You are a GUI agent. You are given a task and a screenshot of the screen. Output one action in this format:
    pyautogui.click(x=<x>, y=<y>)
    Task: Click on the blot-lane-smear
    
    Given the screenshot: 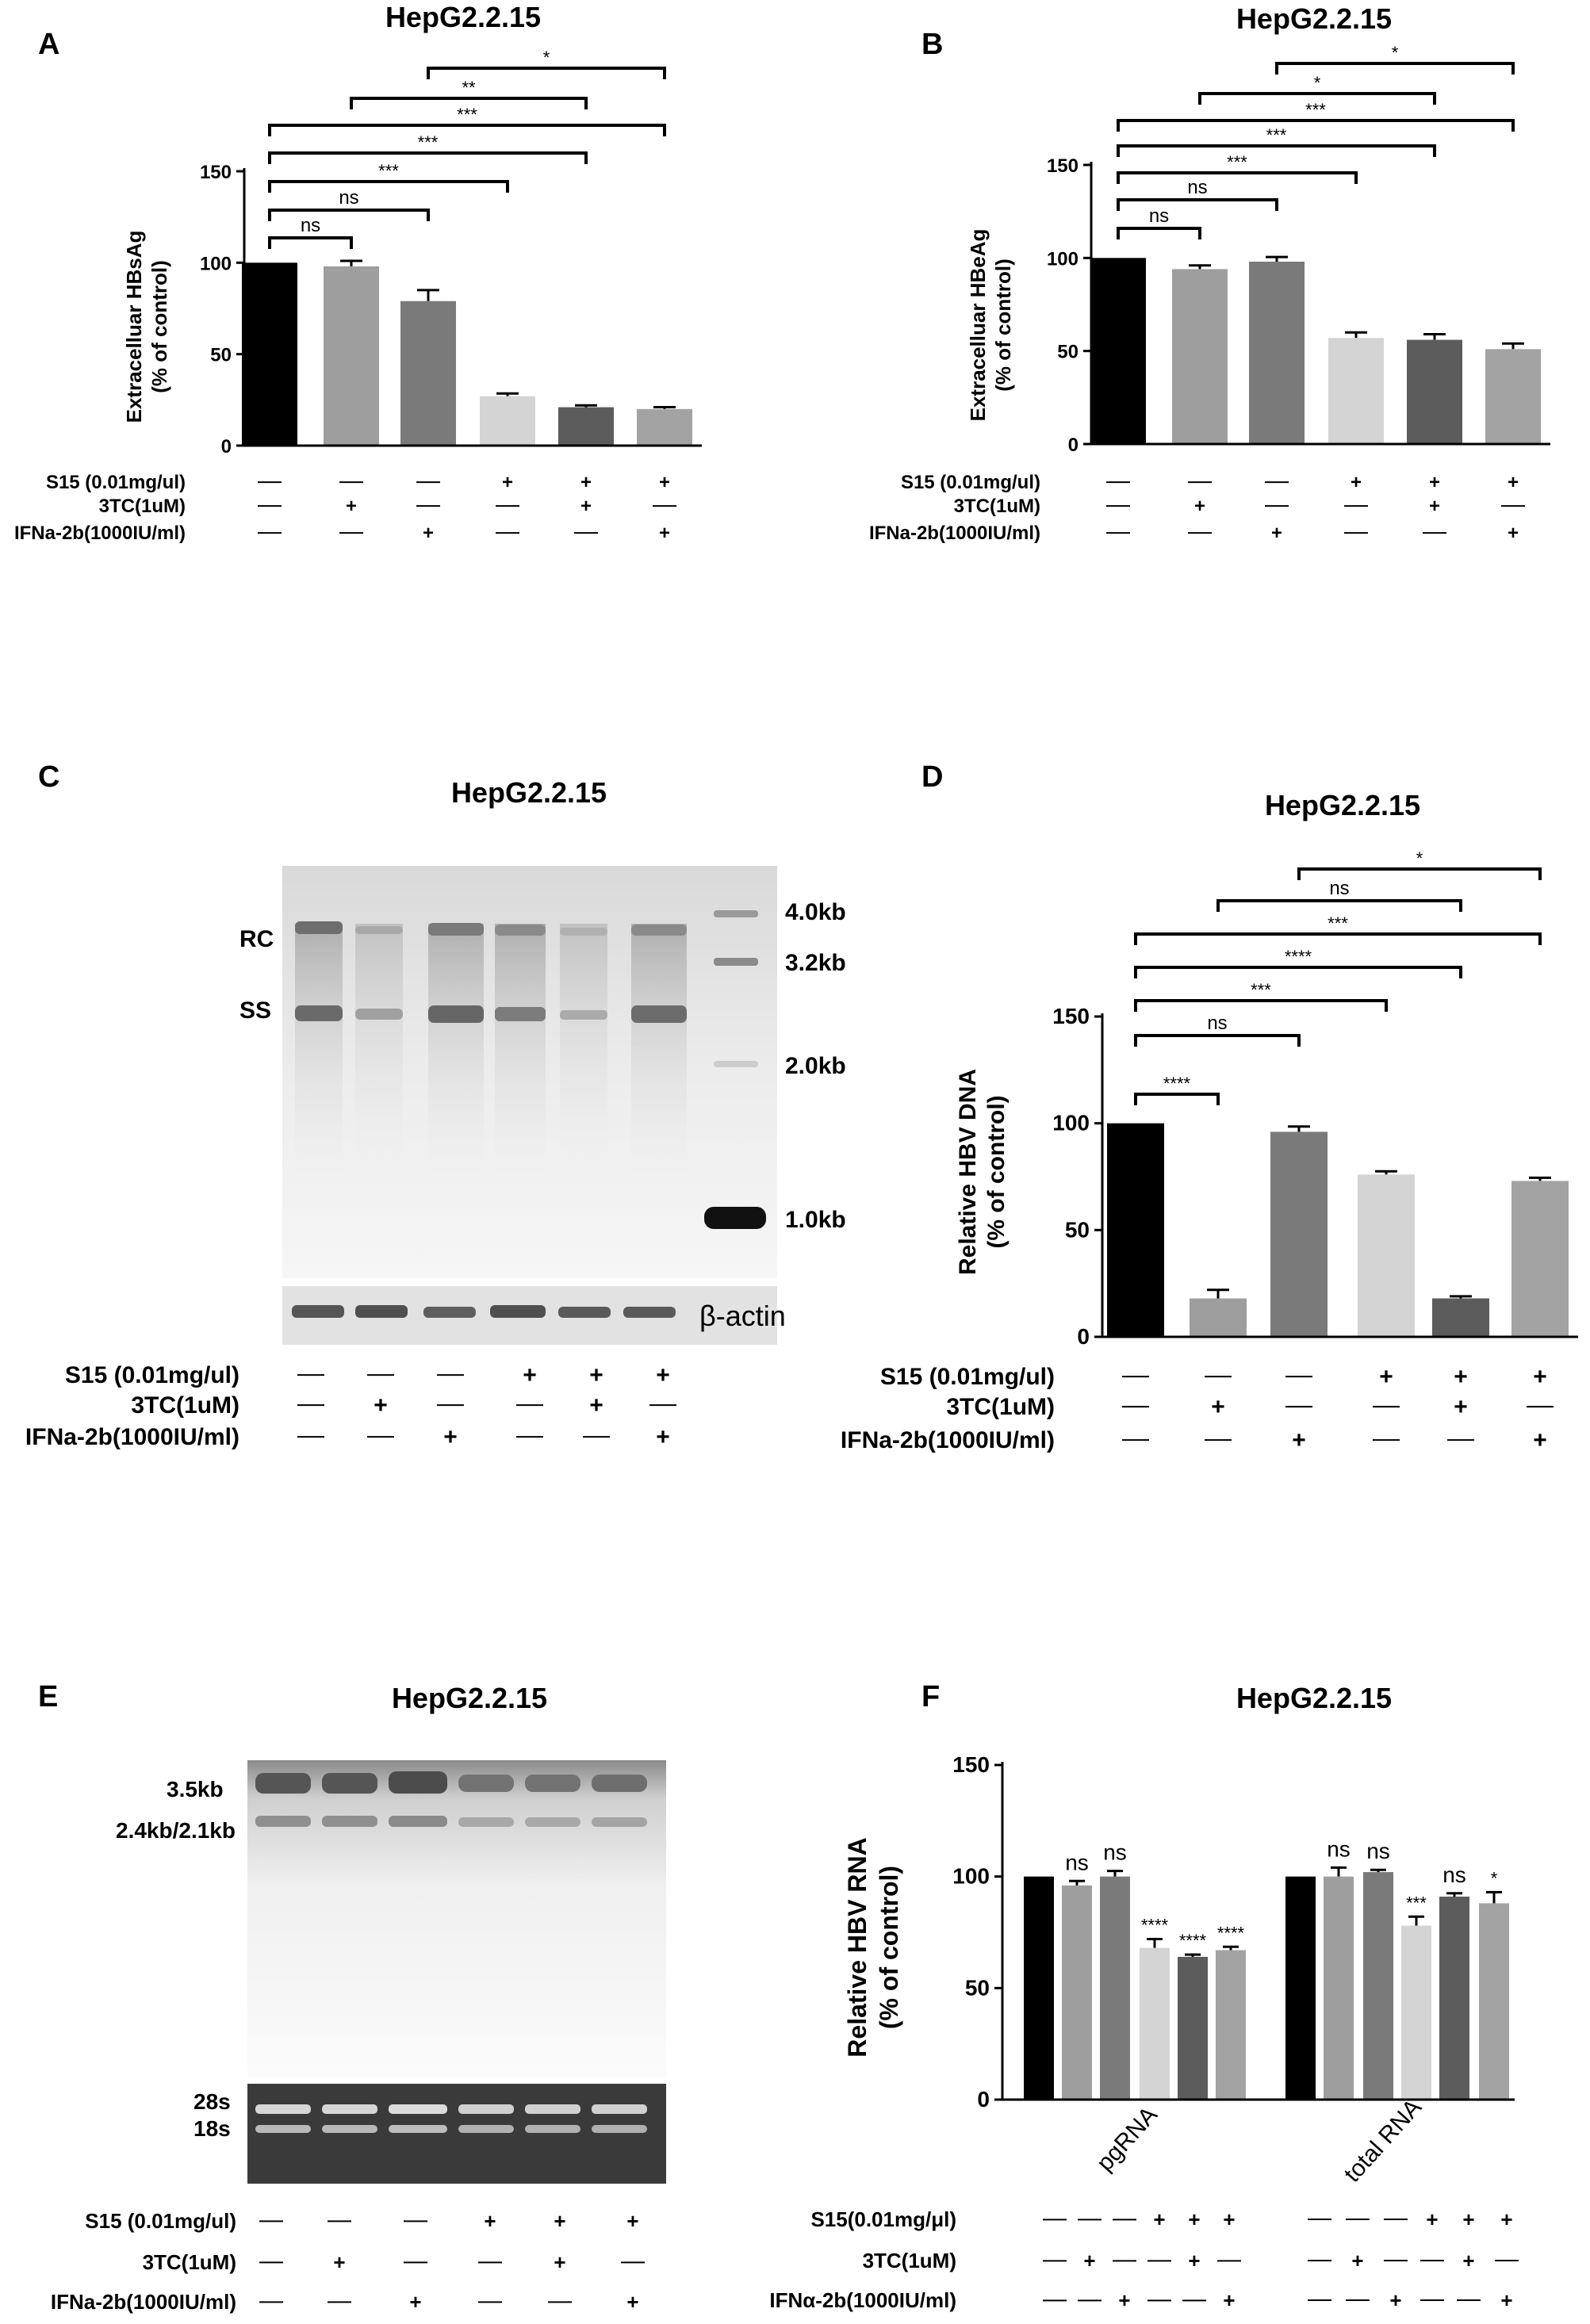 What is the action you would take?
    pyautogui.click(x=319, y=1050)
    